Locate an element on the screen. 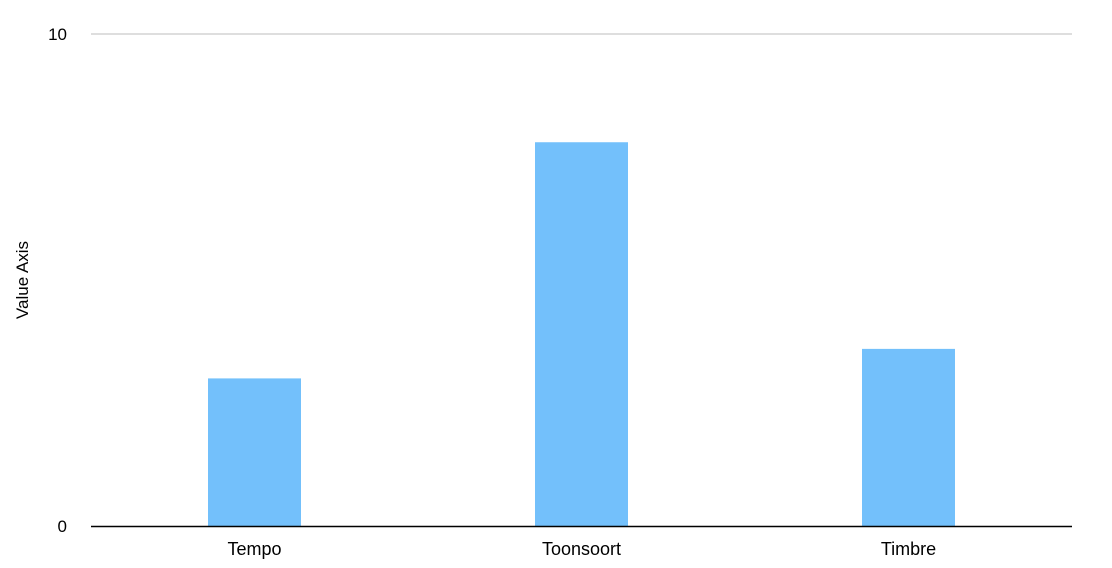  x-tick-label: Toonsoort is located at coordinates (581, 549).